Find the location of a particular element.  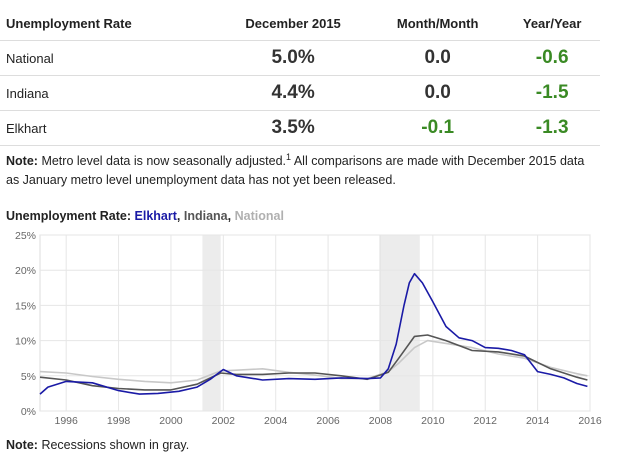

note-text: Recessions shown in gray. is located at coordinates (115, 445).